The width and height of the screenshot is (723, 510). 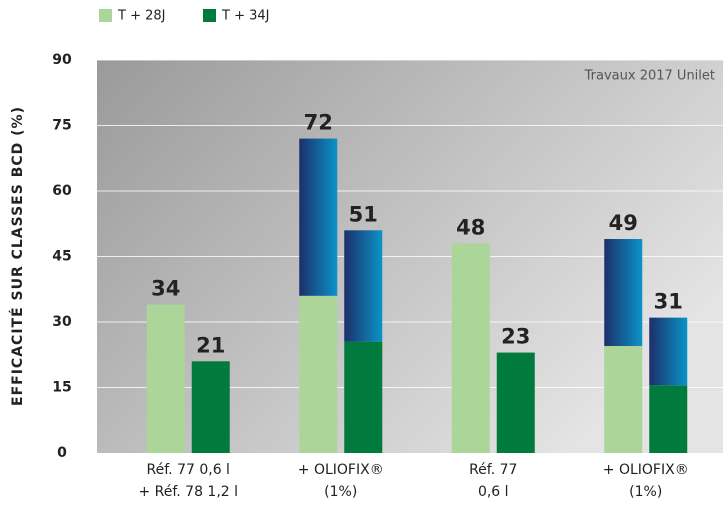 I want to click on y-tick-label: 30, so click(x=62, y=322).